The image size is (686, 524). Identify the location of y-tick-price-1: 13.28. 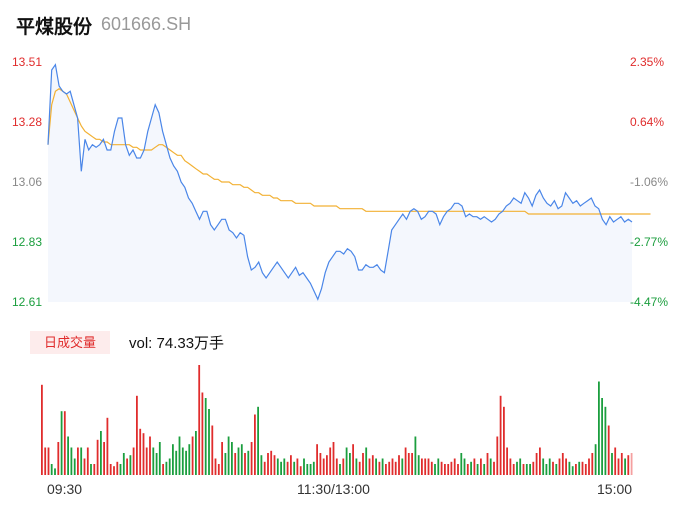
(27, 122).